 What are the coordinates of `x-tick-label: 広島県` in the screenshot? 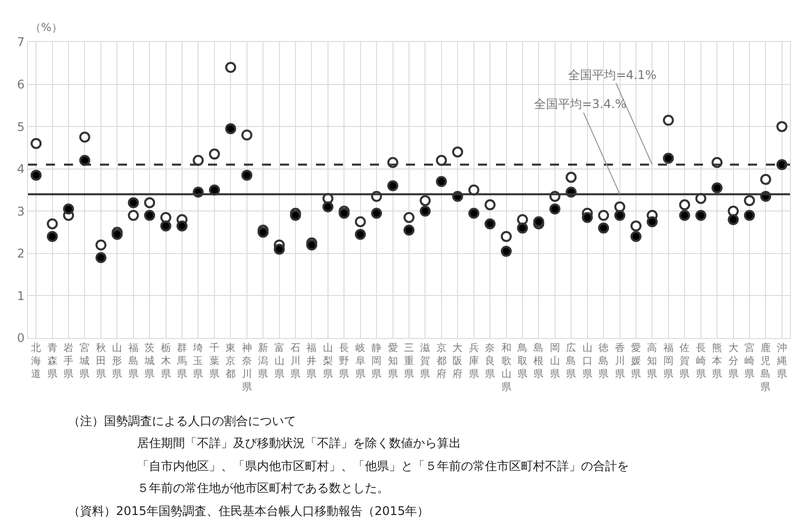 It's located at (571, 361).